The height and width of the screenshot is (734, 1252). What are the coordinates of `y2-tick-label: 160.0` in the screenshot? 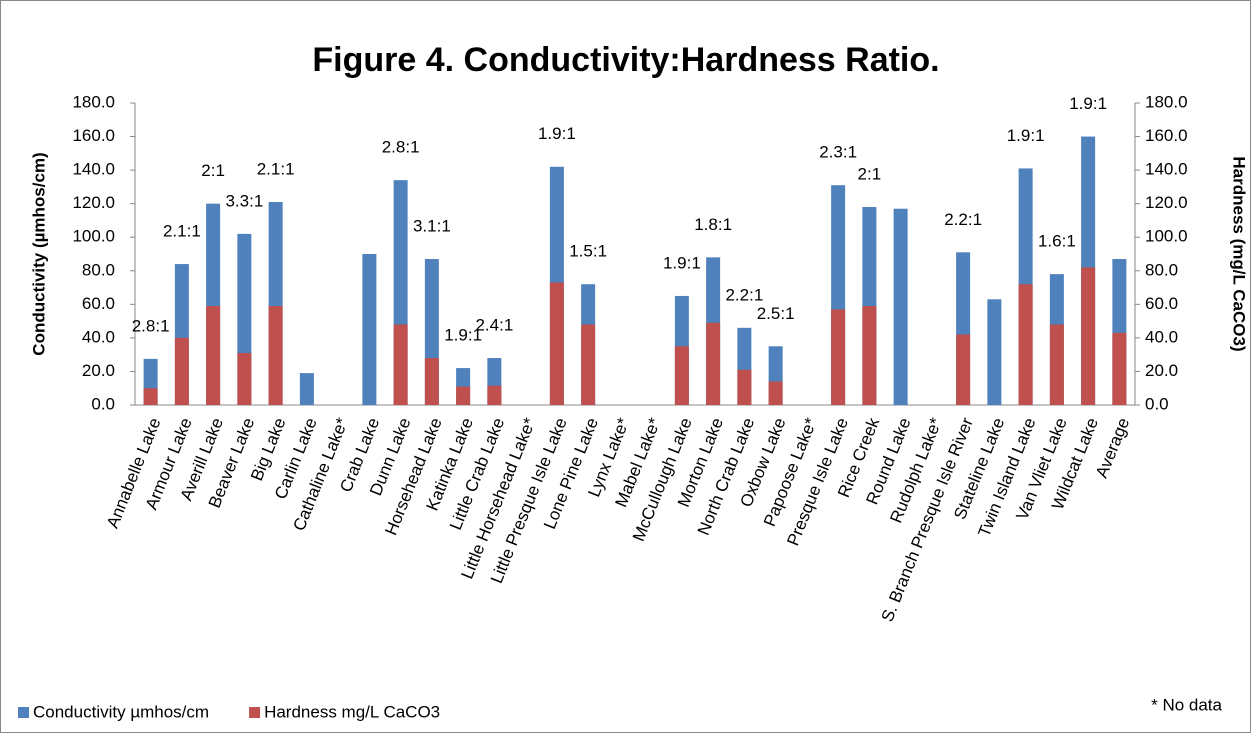 It's located at (1166, 135).